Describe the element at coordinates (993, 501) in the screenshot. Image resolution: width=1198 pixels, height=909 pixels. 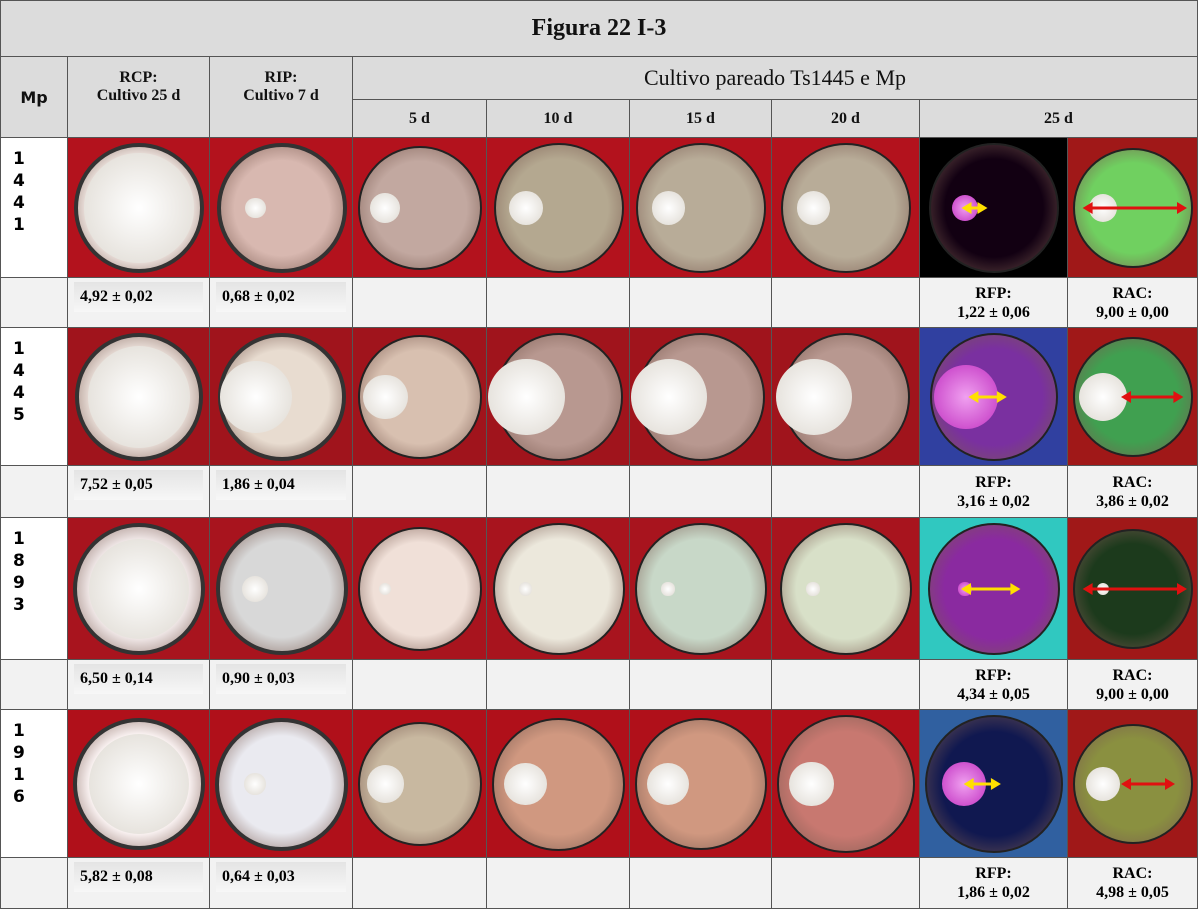
I see `value: 3,16 ± 0,02` at that location.